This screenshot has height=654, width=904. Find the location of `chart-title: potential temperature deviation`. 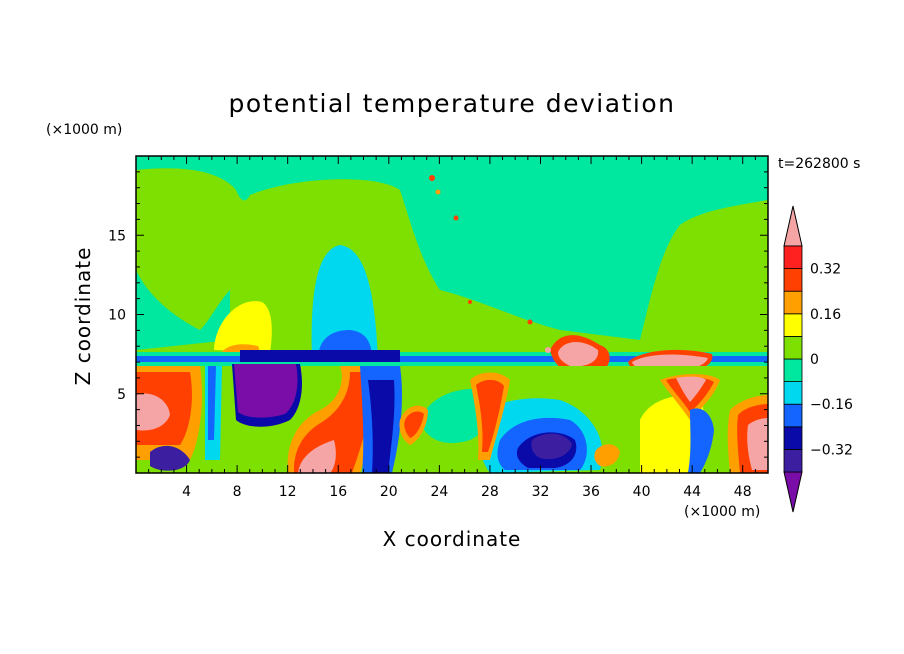

chart-title: potential temperature deviation is located at coordinates (452, 103).